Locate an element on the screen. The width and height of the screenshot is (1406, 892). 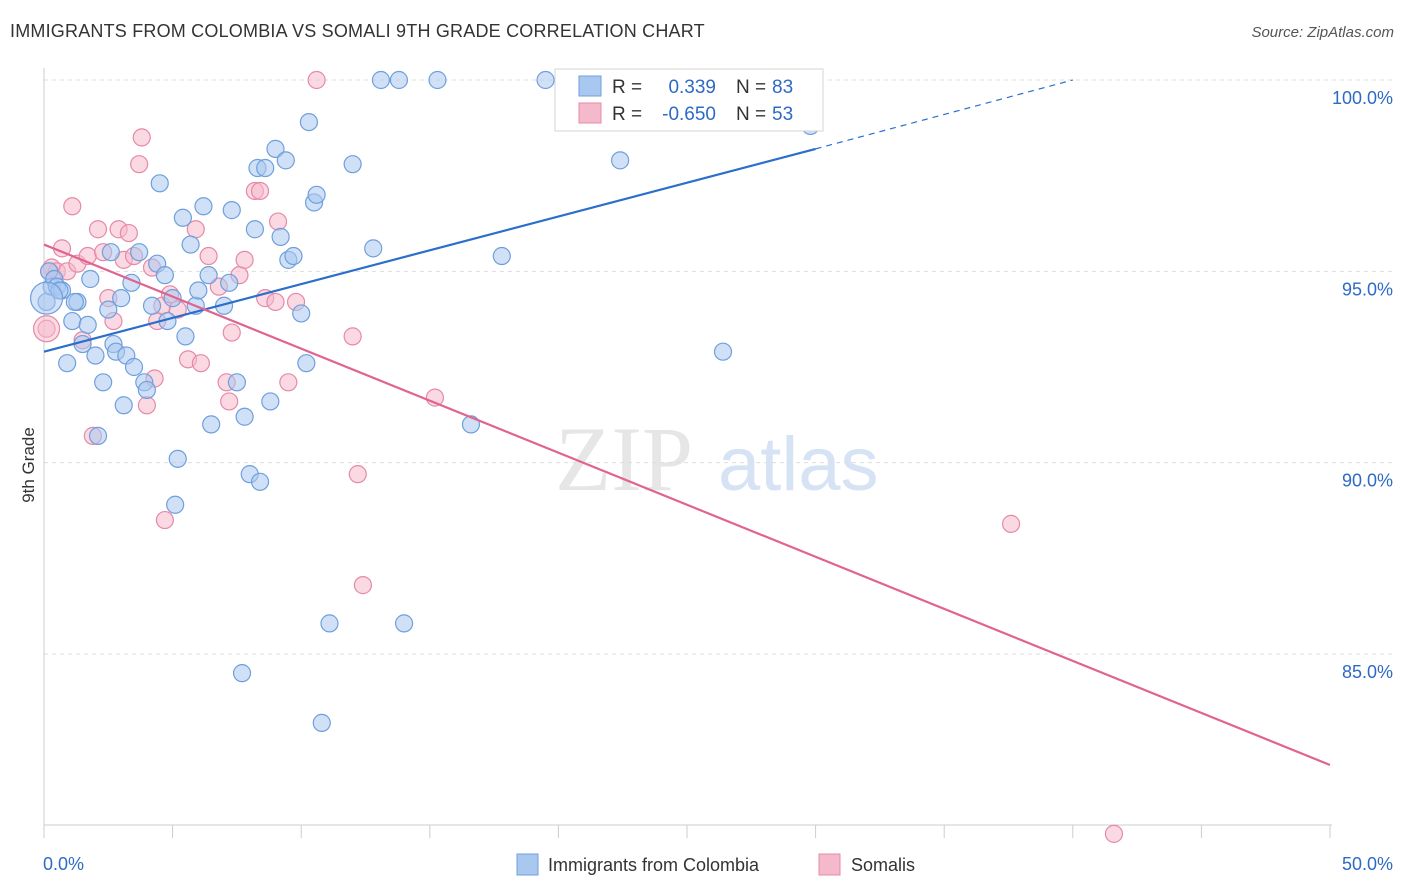
colombia-trend-line is located at coordinates (429, 250).